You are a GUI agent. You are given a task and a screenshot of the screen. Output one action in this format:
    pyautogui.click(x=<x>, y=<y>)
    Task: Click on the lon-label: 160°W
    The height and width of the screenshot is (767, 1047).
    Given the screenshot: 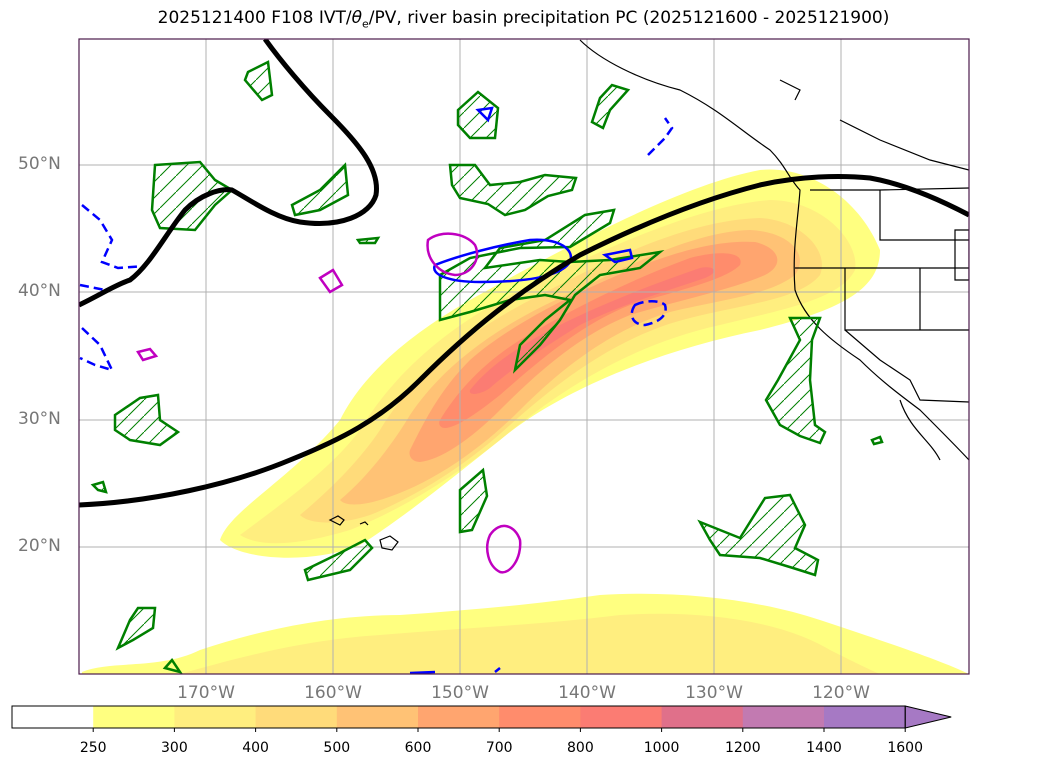 What is the action you would take?
    pyautogui.click(x=333, y=693)
    